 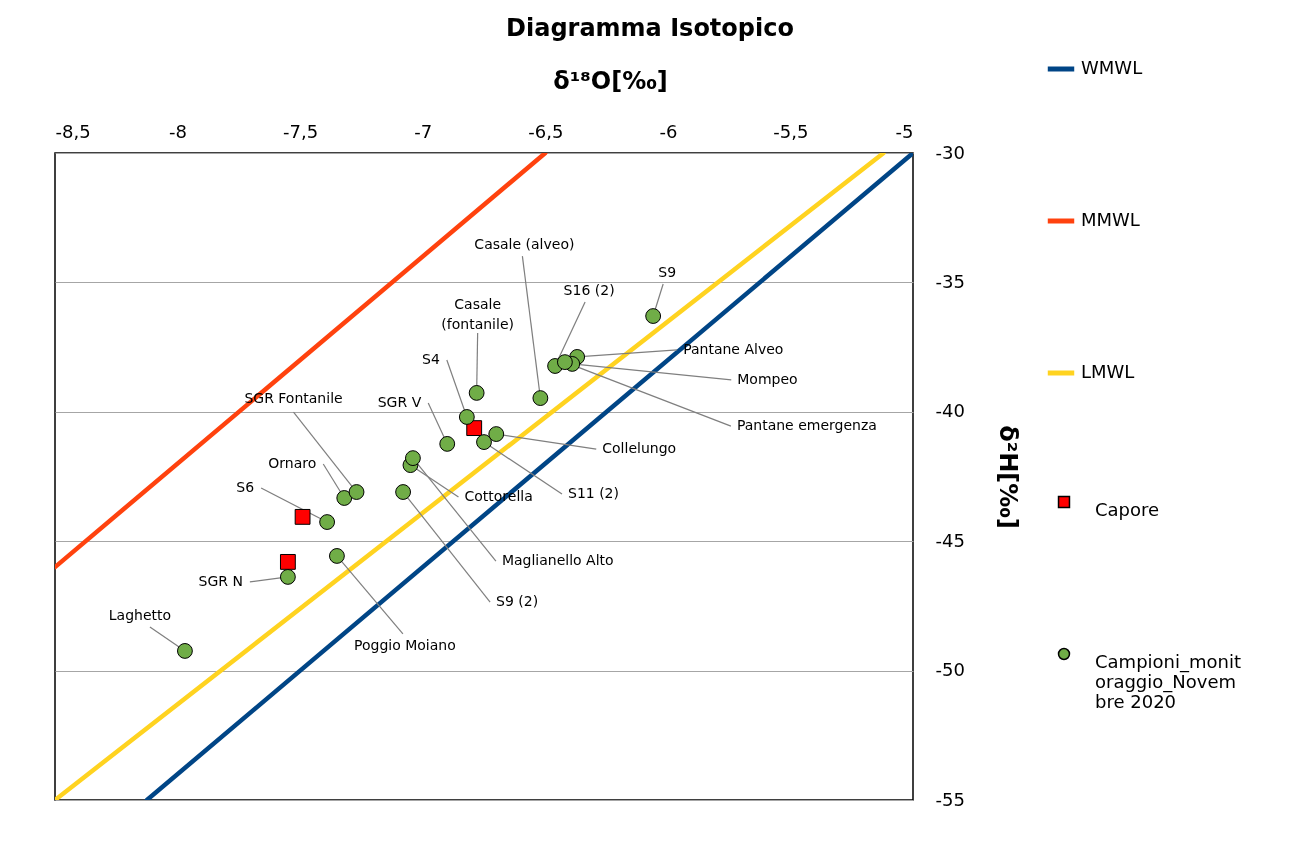 What do you see at coordinates (220, 580) in the screenshot?
I see `annotation: SGR N` at bounding box center [220, 580].